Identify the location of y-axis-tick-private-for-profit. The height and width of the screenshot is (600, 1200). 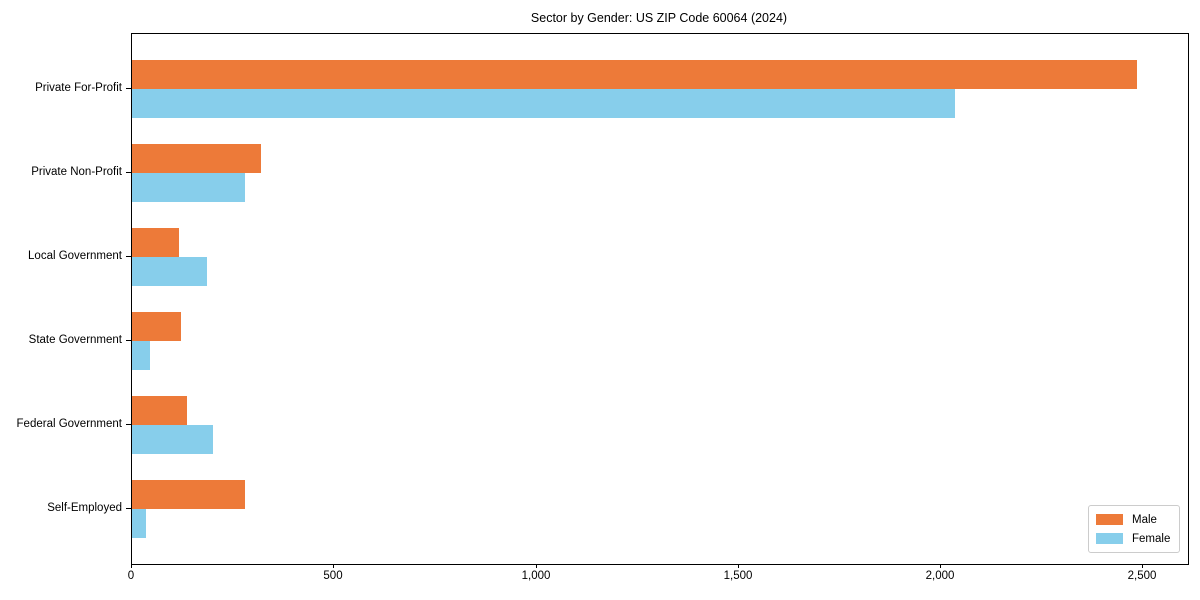
(128, 88).